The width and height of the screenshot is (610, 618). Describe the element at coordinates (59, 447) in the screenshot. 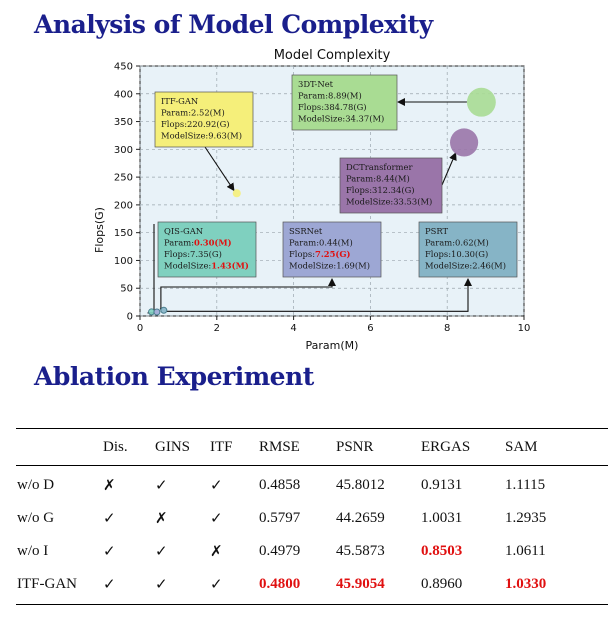

I see `header-cell` at that location.